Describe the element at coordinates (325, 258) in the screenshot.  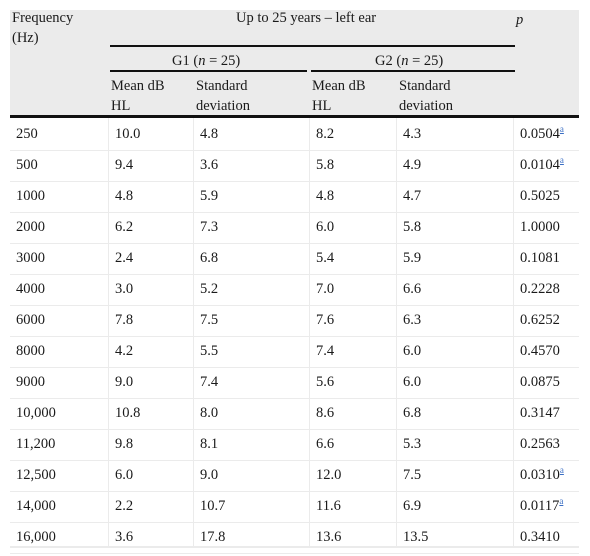
I see `g2-mean-cell: 5.4` at that location.